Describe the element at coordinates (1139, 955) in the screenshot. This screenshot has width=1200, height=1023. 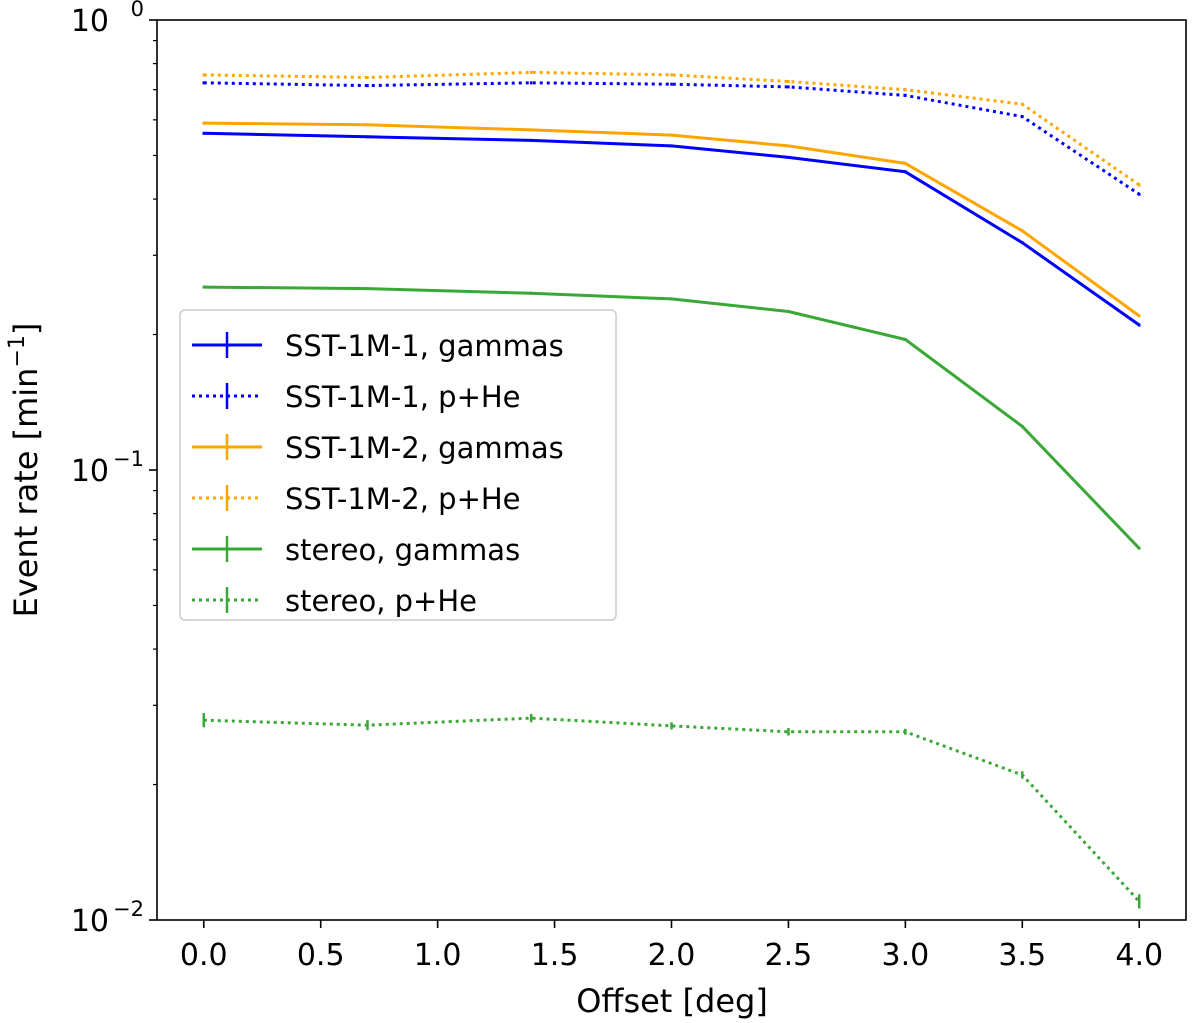
I see `x-tick-label: 4.0` at that location.